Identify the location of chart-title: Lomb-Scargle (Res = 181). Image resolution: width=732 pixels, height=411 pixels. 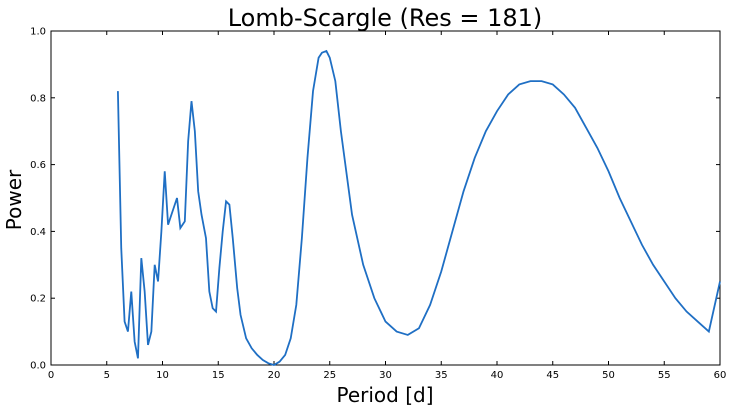
(385, 18).